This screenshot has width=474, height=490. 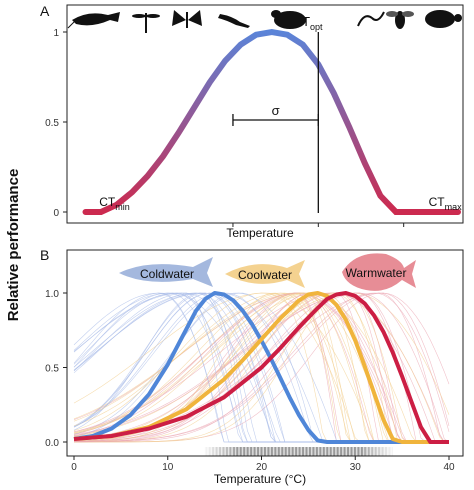 I want to click on turtle-silhouette-icon, so click(x=443, y=19).